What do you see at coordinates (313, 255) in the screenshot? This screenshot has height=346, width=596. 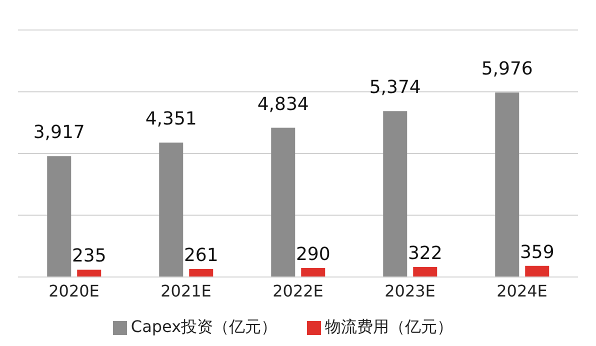 I see `data-label: 290` at bounding box center [313, 255].